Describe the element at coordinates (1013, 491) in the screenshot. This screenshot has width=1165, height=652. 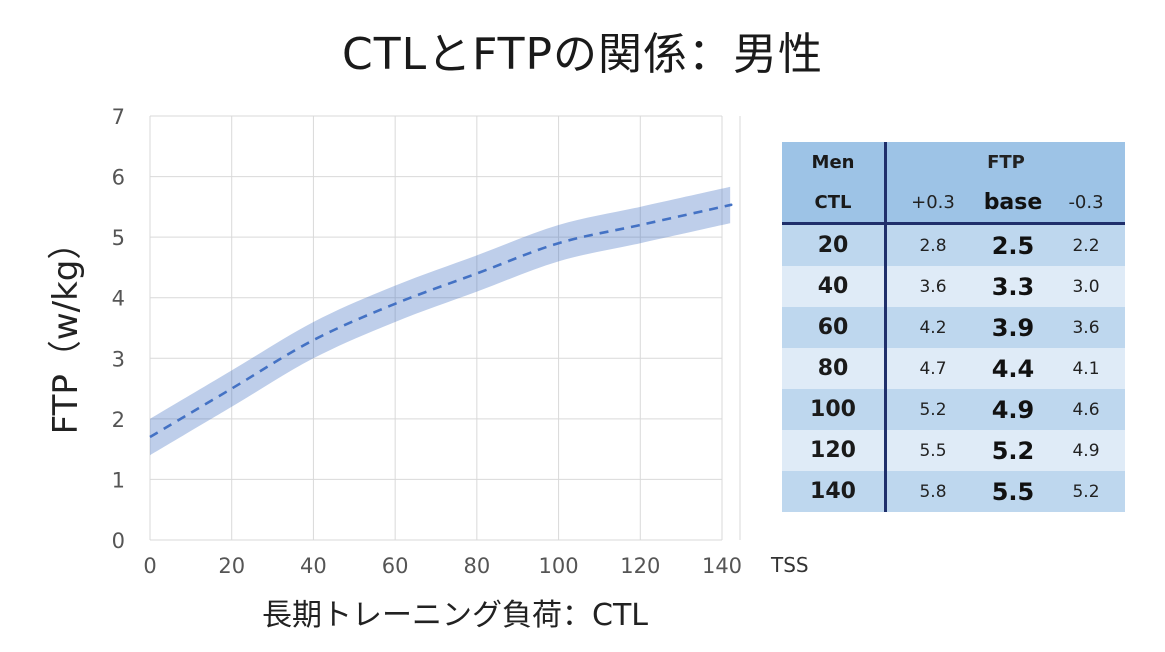
I see `cell-base: 5.5` at that location.